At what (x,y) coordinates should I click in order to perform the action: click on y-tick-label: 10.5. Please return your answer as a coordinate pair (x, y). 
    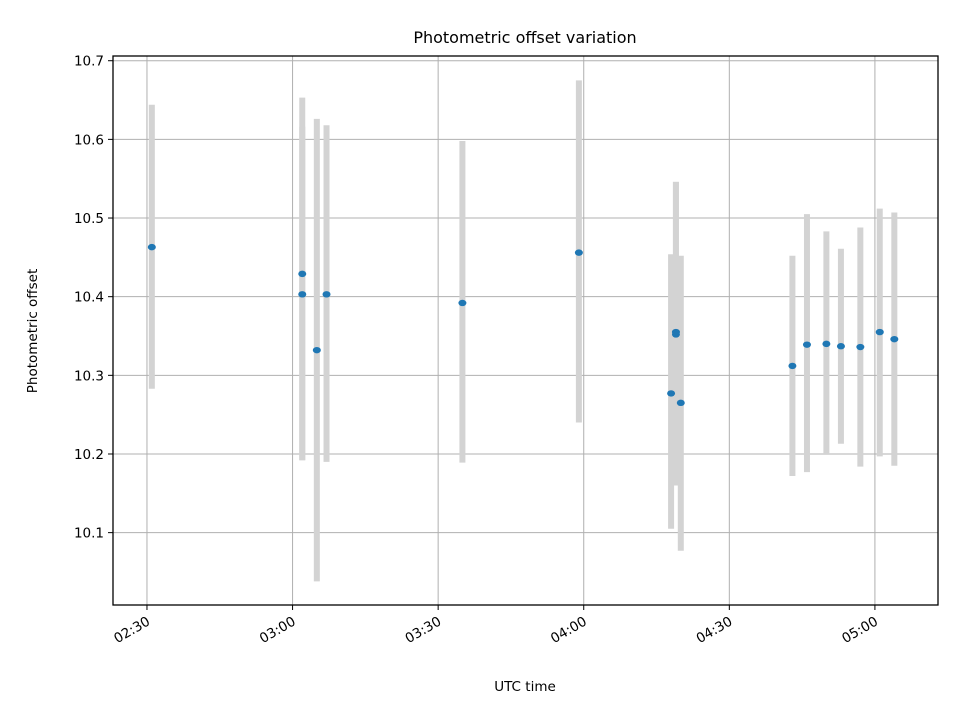
    Looking at the image, I should click on (89, 219).